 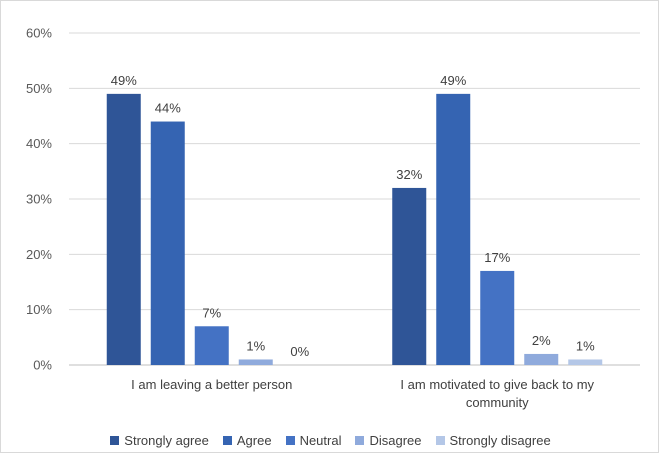 I want to click on y-tick-label: 20%, so click(x=39, y=254).